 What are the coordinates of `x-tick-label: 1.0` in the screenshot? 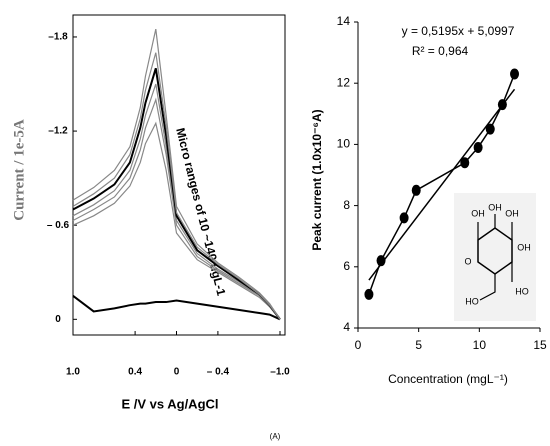 It's located at (73, 372).